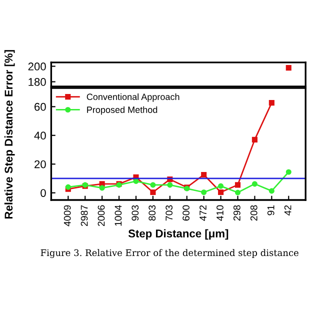 The height and width of the screenshot is (320, 320). What do you see at coordinates (40, 136) in the screenshot?
I see `y-tick-label: 40` at bounding box center [40, 136].